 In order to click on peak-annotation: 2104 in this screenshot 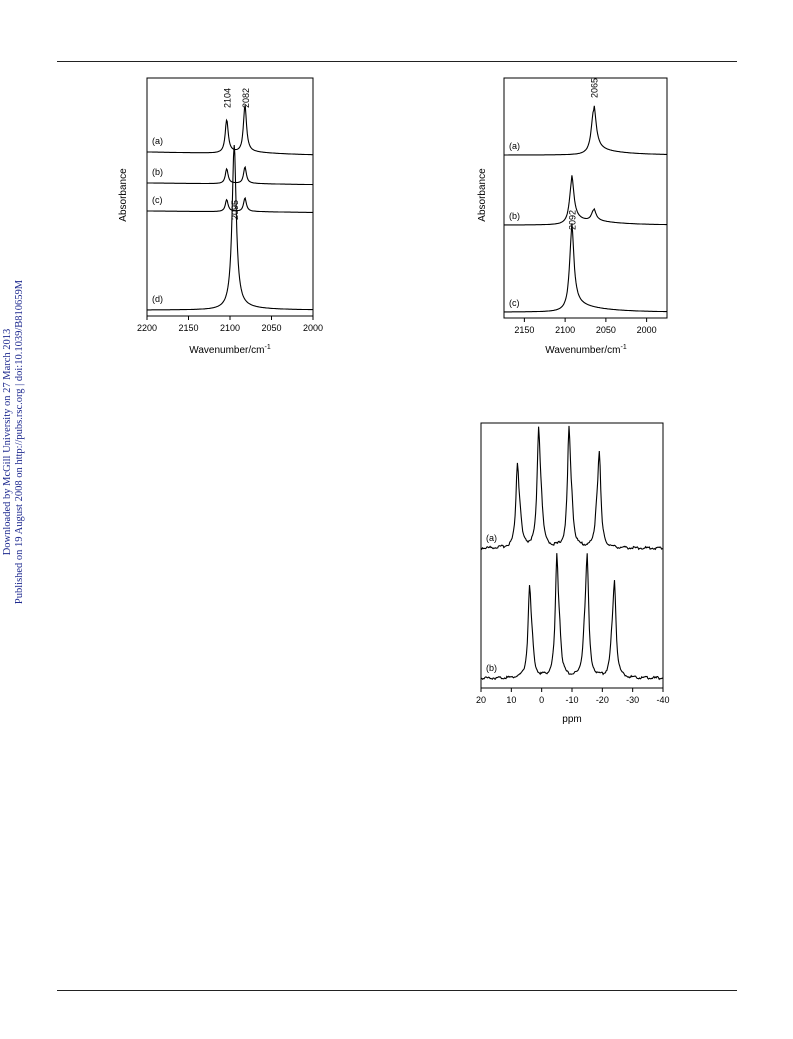, I will do `click(228, 98)`.